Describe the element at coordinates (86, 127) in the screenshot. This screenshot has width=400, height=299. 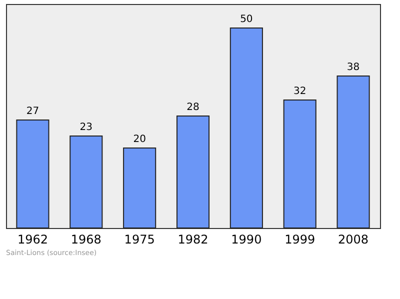
I see `data-label: 23` at that location.